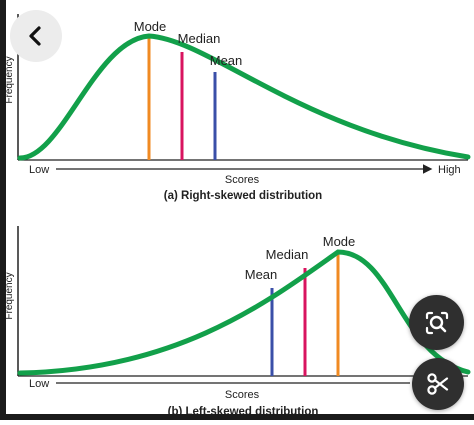  I want to click on chart-a-label-mean: Mean, so click(226, 60).